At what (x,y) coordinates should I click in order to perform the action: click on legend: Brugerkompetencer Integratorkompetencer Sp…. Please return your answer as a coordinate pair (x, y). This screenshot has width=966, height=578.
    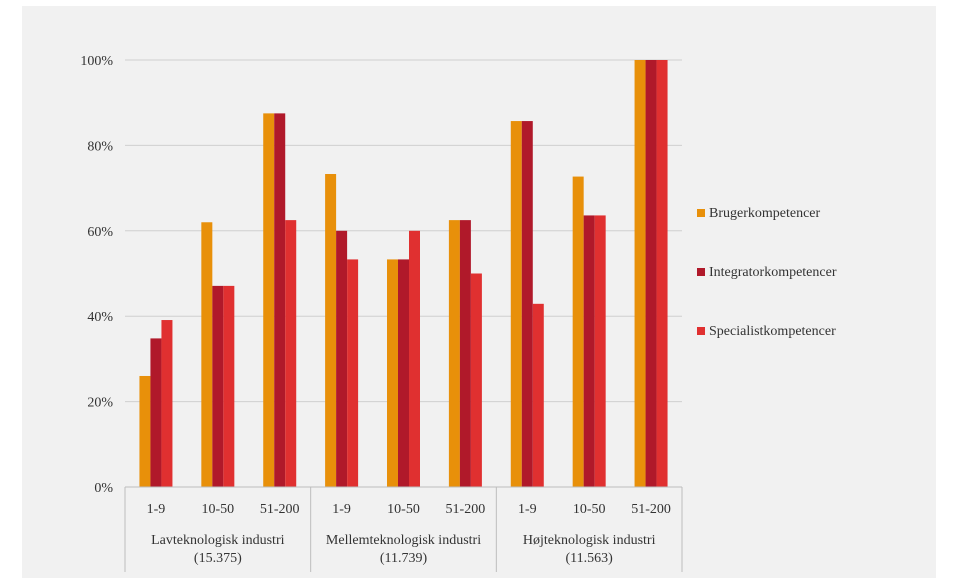
    Looking at the image, I should click on (767, 272).